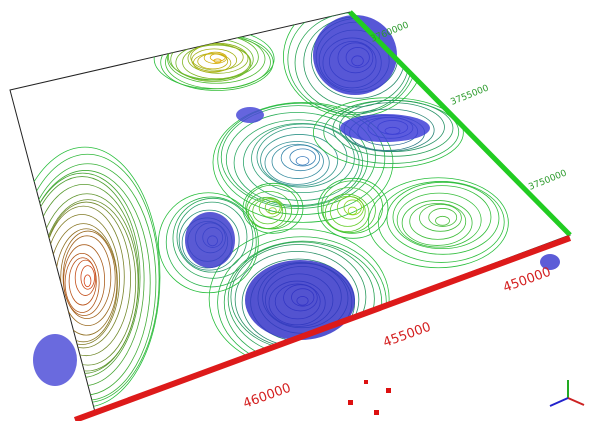 The width and height of the screenshot is (591, 421). I want to click on northing-label: 3755000, so click(469, 95).